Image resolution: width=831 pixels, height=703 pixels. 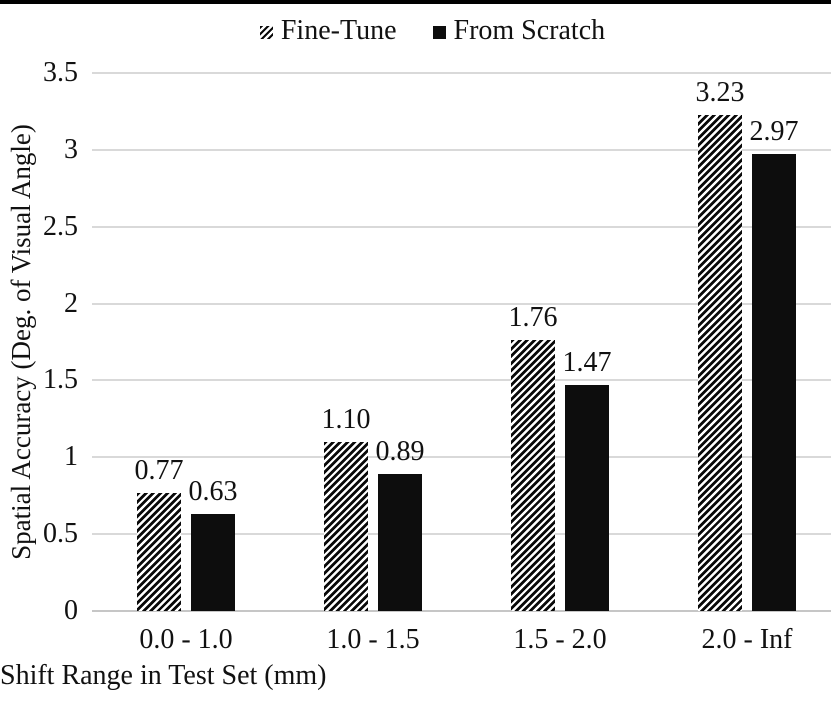 I want to click on legend-item-fine-tune: Fine-Tune, so click(x=328, y=31).